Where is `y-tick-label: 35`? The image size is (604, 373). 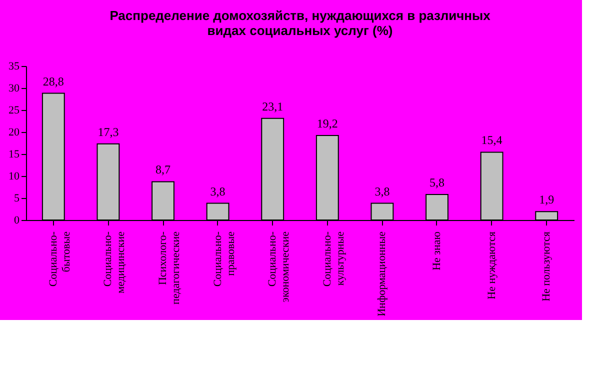
y-tick-label: 35 is located at coordinates (14, 66).